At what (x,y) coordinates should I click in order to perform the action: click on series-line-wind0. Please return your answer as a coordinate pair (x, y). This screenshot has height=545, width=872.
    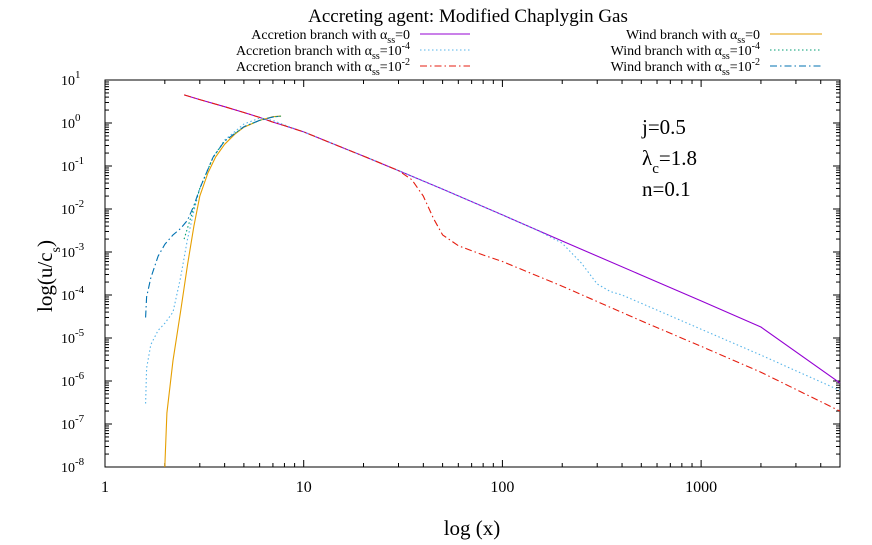
    Looking at the image, I should click on (223, 291).